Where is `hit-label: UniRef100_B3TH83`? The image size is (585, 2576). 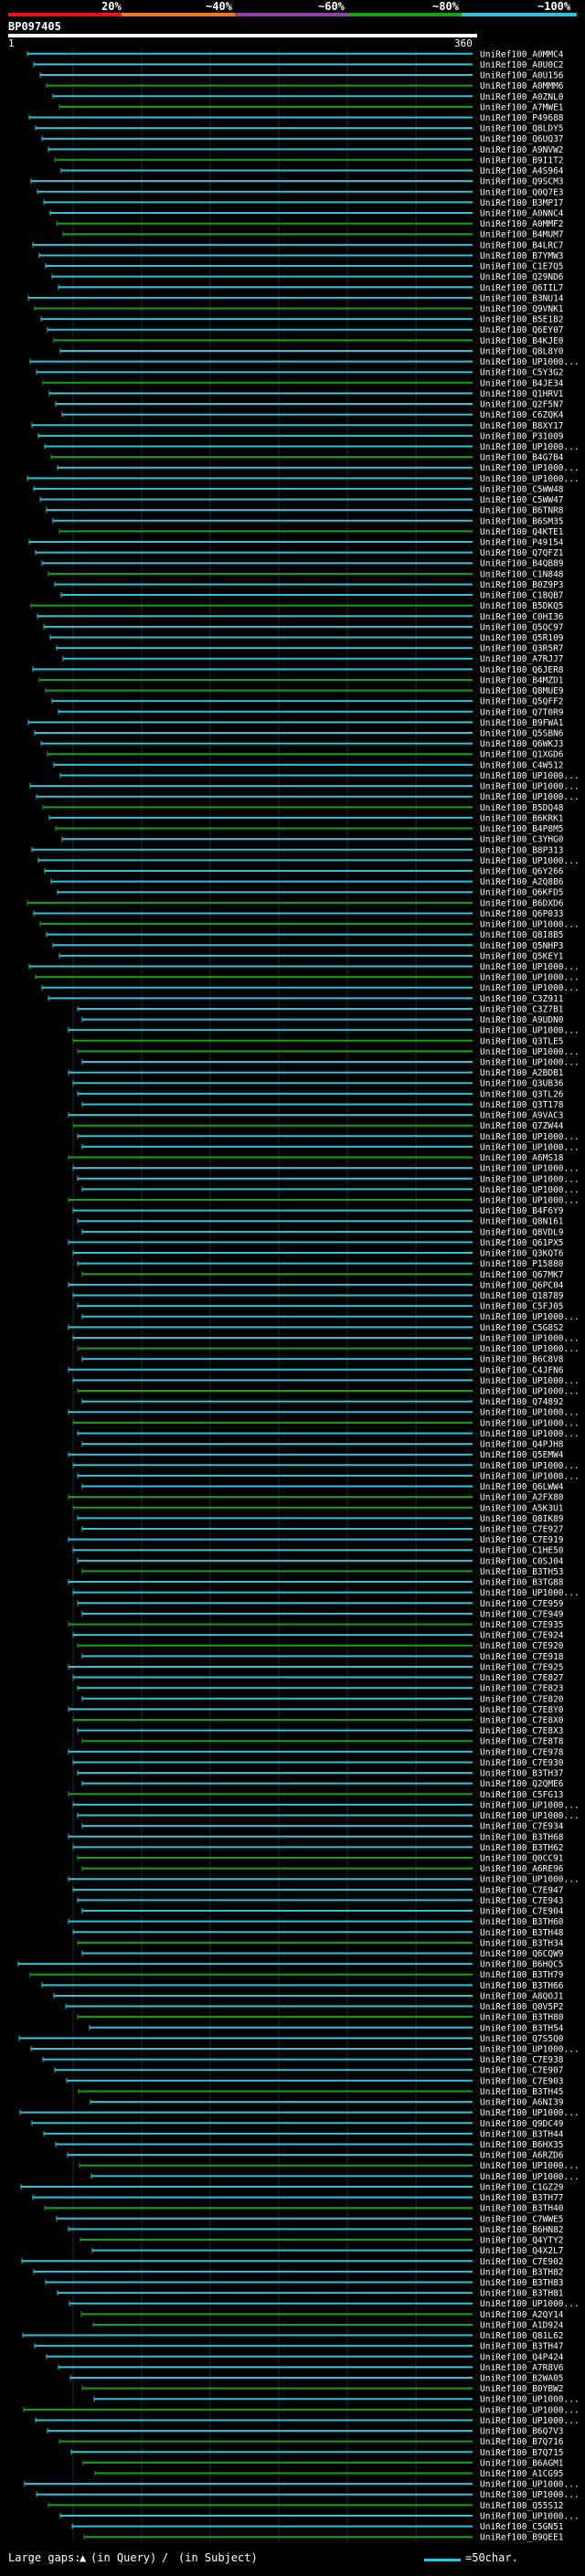
hit-label: UniRef100_B3TH83 is located at coordinates (522, 2283).